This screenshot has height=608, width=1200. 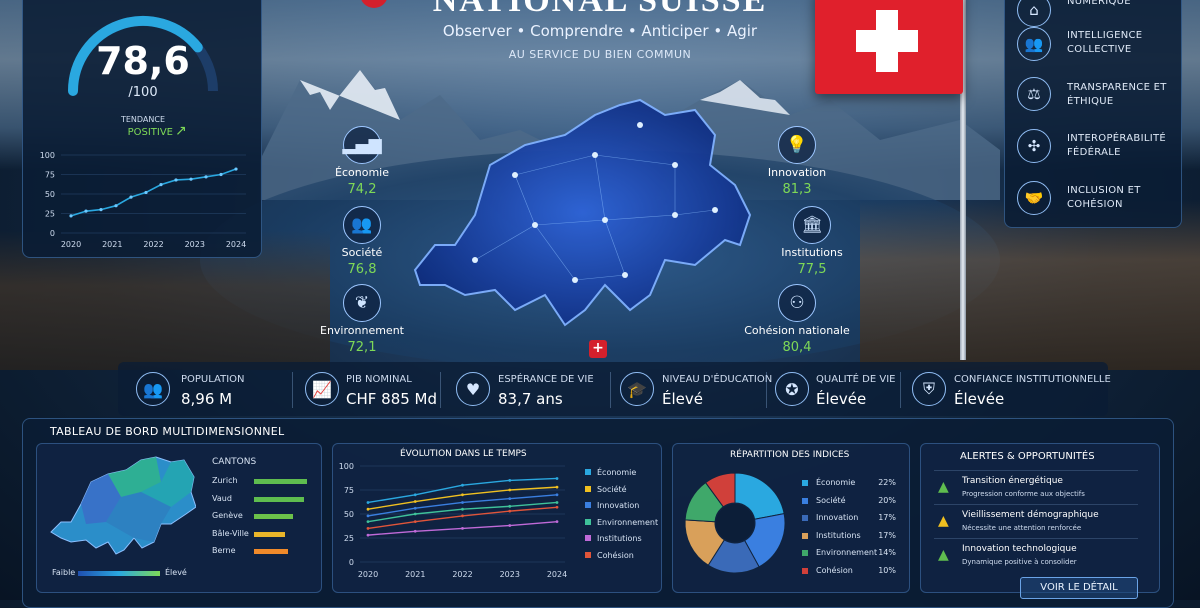 What do you see at coordinates (812, 225) in the screenshot?
I see `institutions-building-icon: 🏛` at bounding box center [812, 225].